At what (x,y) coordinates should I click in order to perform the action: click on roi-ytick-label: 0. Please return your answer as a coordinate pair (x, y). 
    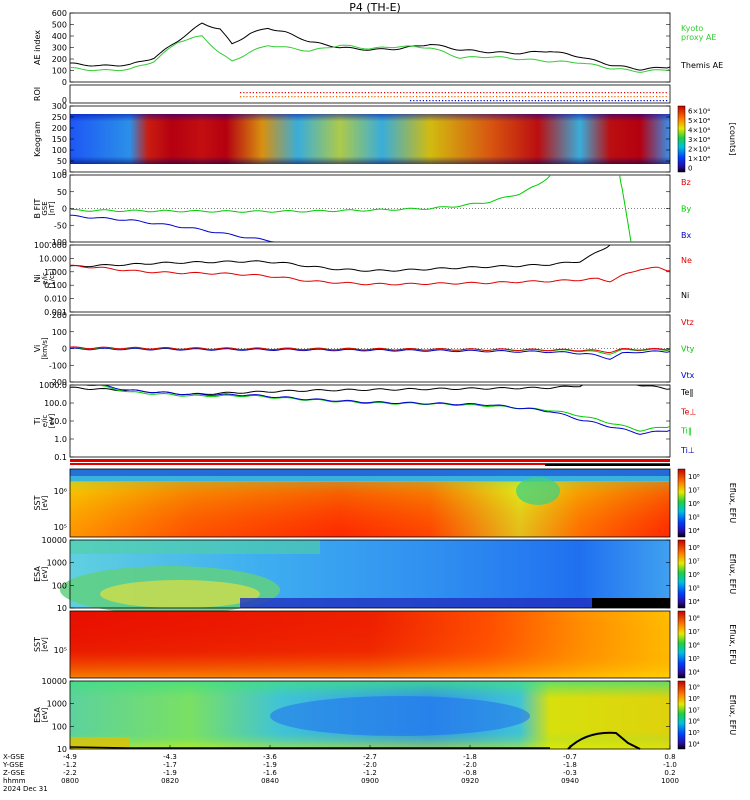
    Looking at the image, I should click on (64, 100).